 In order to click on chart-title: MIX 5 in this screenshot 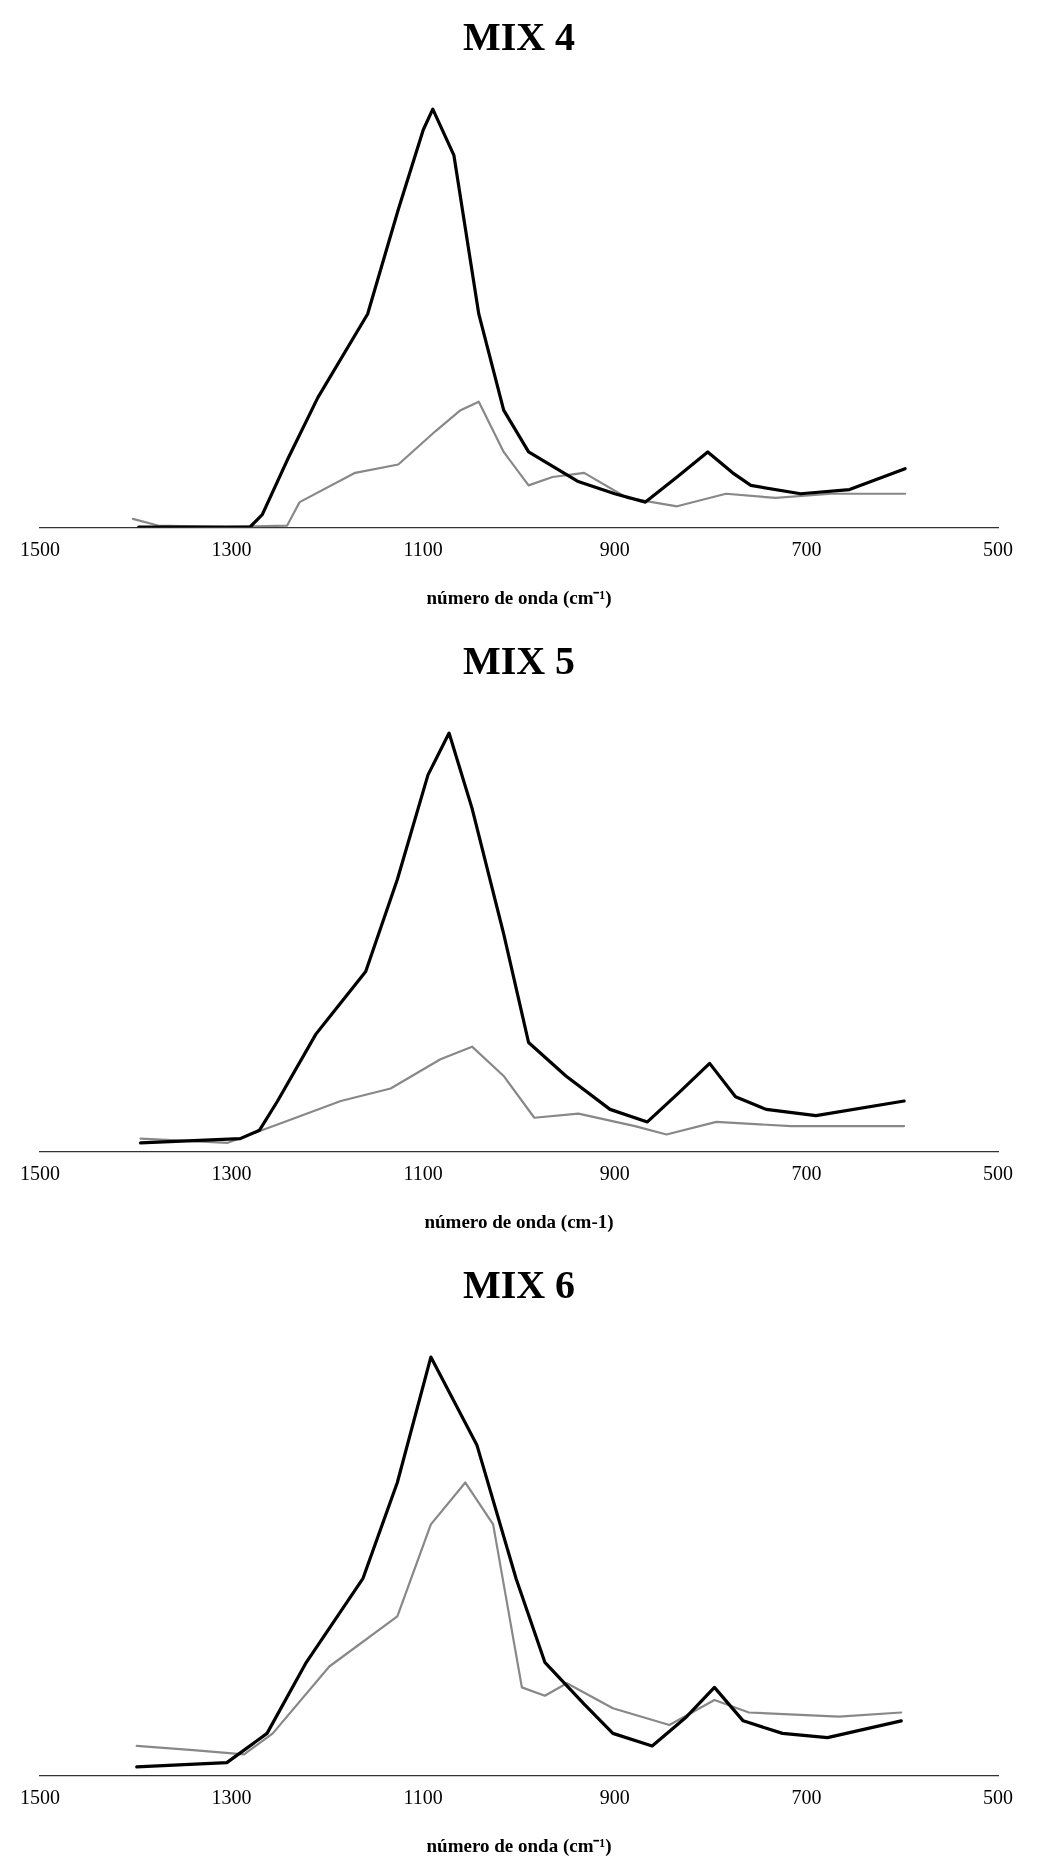, I will do `click(519, 661)`.